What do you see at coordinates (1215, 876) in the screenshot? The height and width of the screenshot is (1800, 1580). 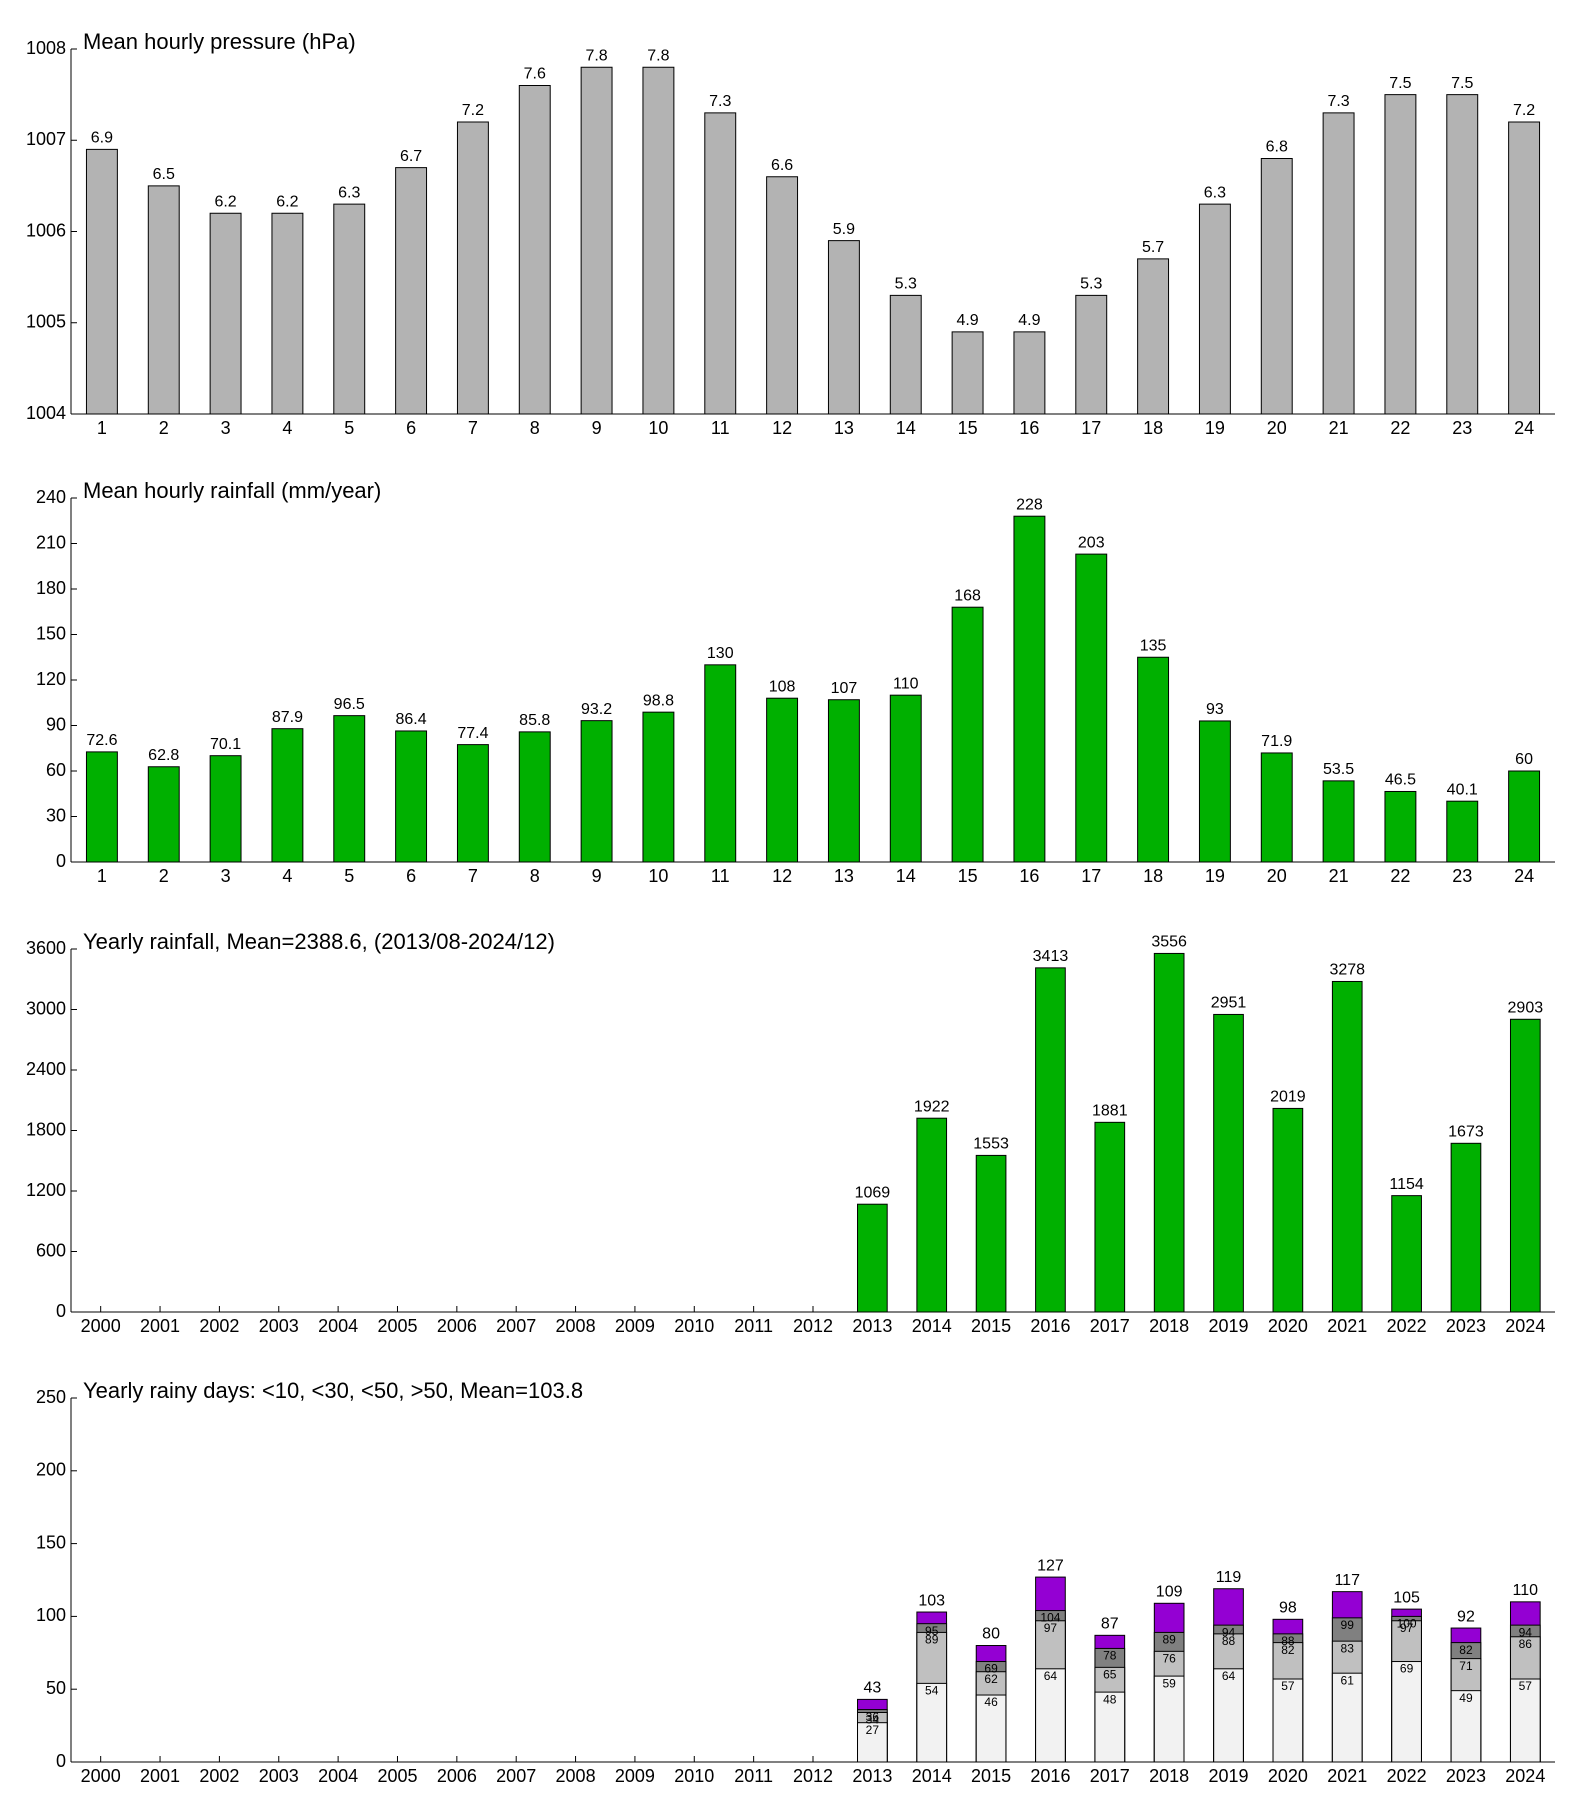 I see `x-tick-label: 19` at bounding box center [1215, 876].